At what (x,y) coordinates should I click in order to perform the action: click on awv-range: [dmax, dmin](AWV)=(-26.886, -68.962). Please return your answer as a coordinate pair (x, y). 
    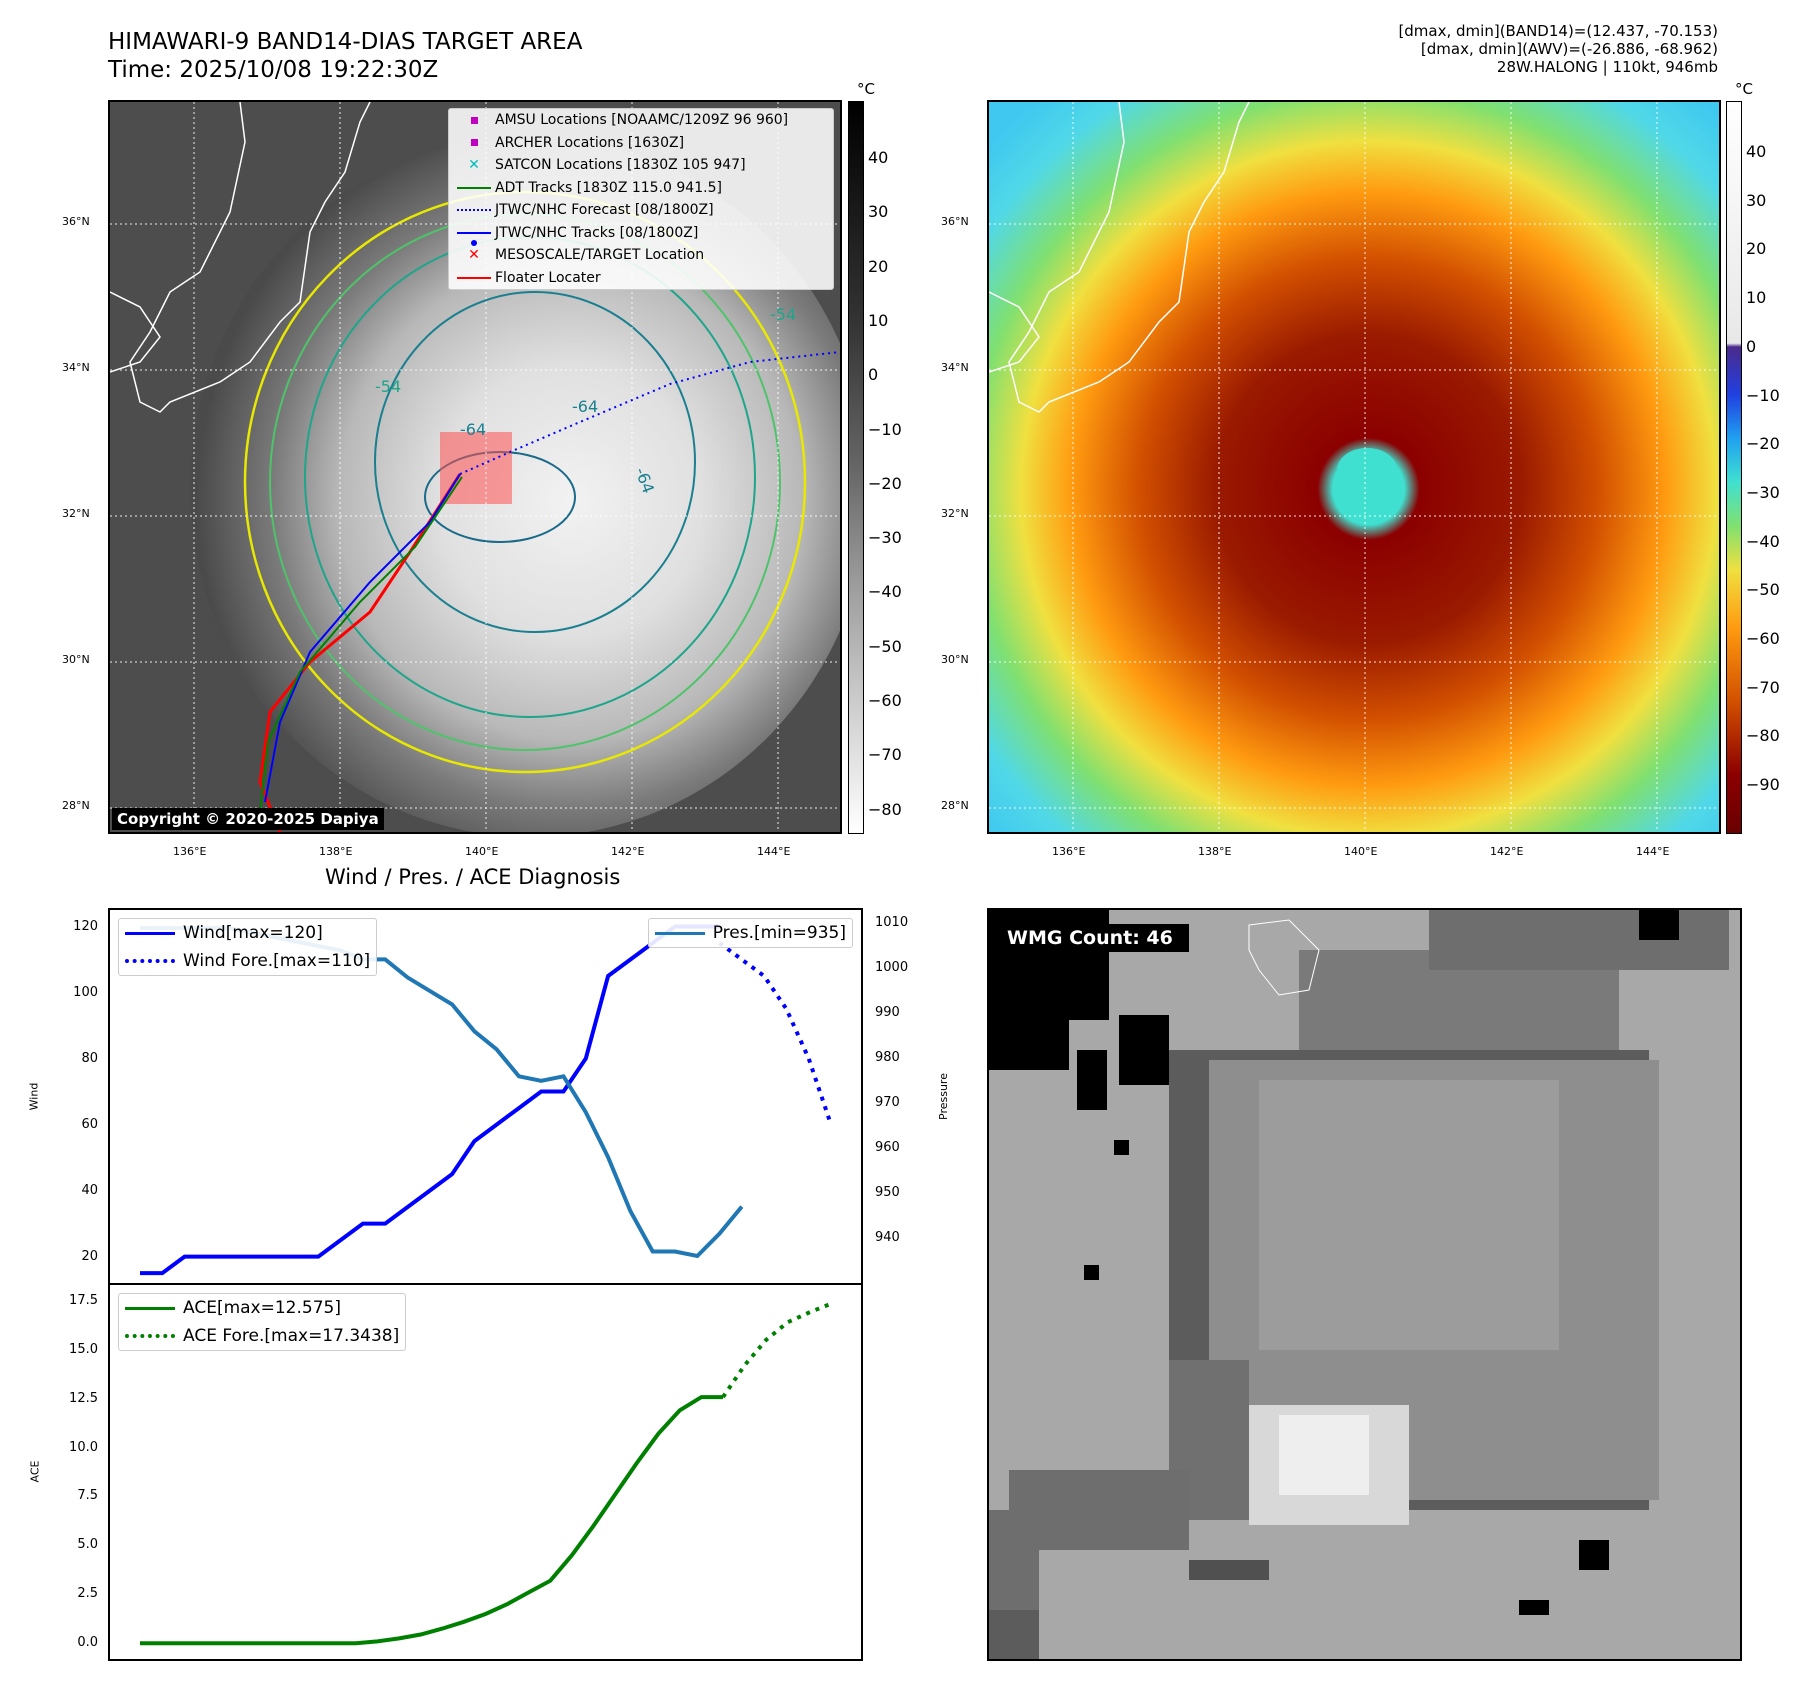
    Looking at the image, I should click on (1569, 49).